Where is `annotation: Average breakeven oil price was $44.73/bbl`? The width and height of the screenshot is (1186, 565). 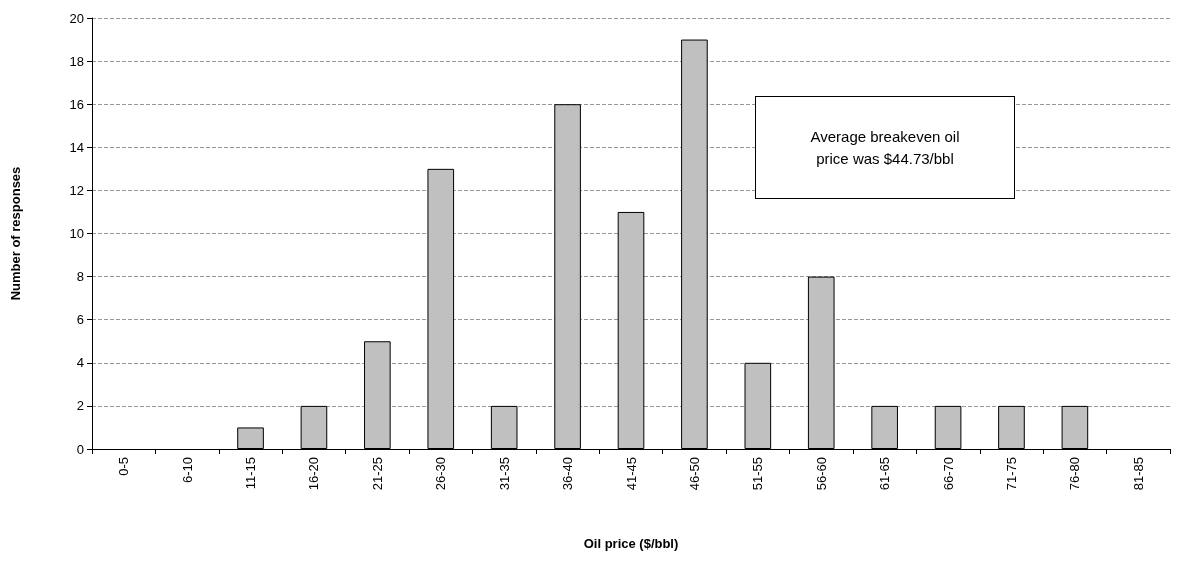 annotation: Average breakeven oil price was $44.73/bbl is located at coordinates (885, 147).